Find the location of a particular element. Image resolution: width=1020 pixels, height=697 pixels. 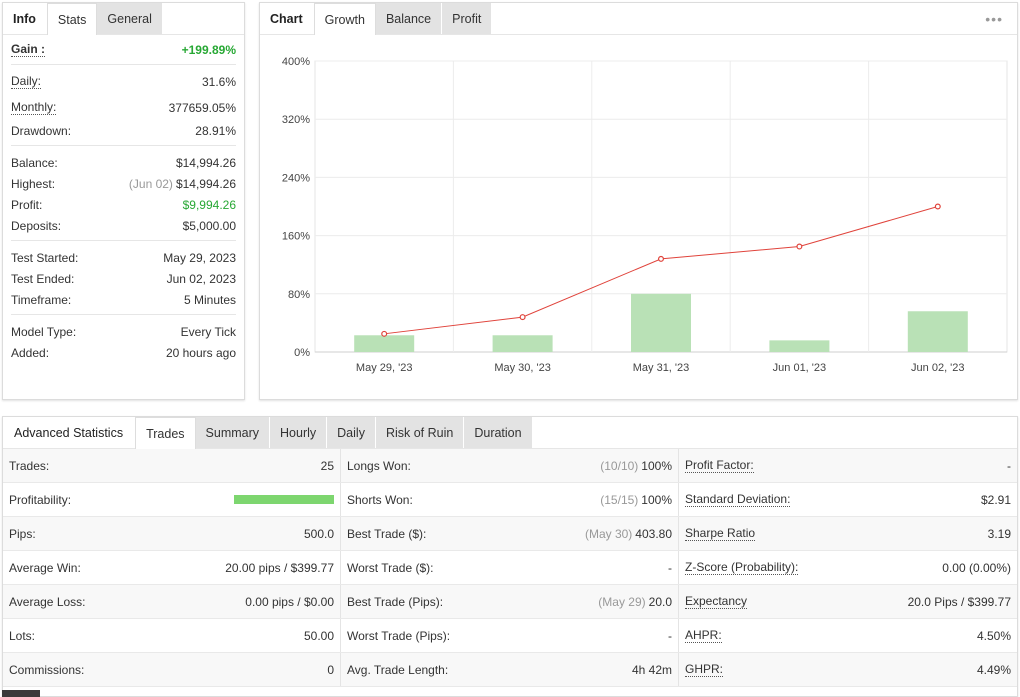

balance-row: Balance: $14,994.26 is located at coordinates (123, 162).